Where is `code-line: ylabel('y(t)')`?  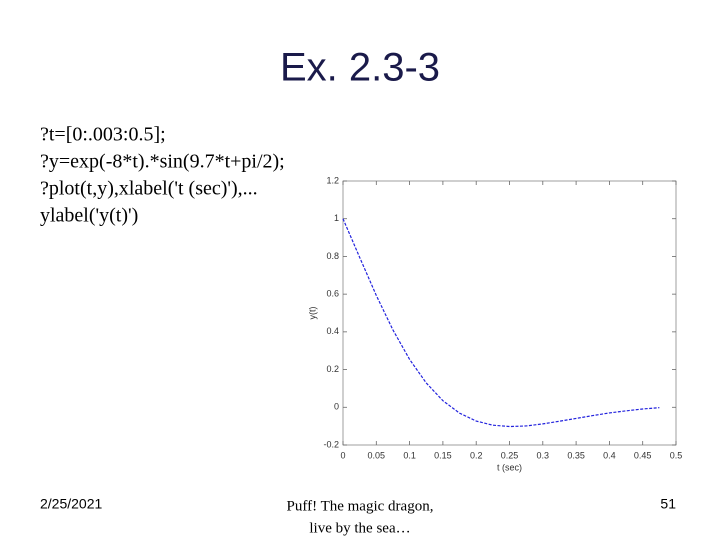 code-line: ylabel('y(t)') is located at coordinates (89, 216).